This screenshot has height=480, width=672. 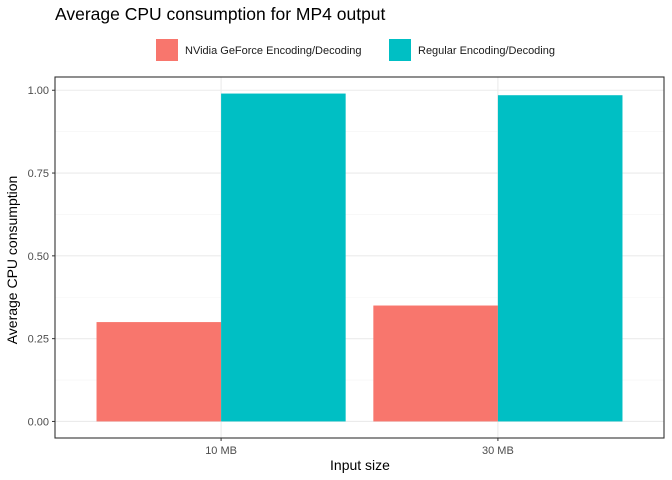 I want to click on legend-label-regular: Regular Encoding/Decoding, so click(x=486, y=51).